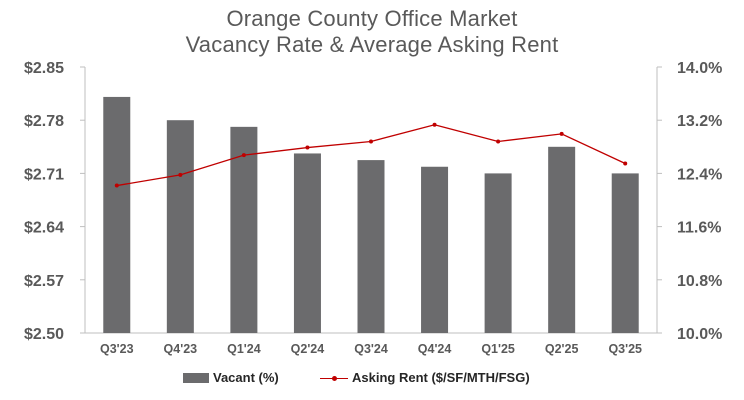  What do you see at coordinates (196, 377) in the screenshot?
I see `legend-bar-swatch` at bounding box center [196, 377].